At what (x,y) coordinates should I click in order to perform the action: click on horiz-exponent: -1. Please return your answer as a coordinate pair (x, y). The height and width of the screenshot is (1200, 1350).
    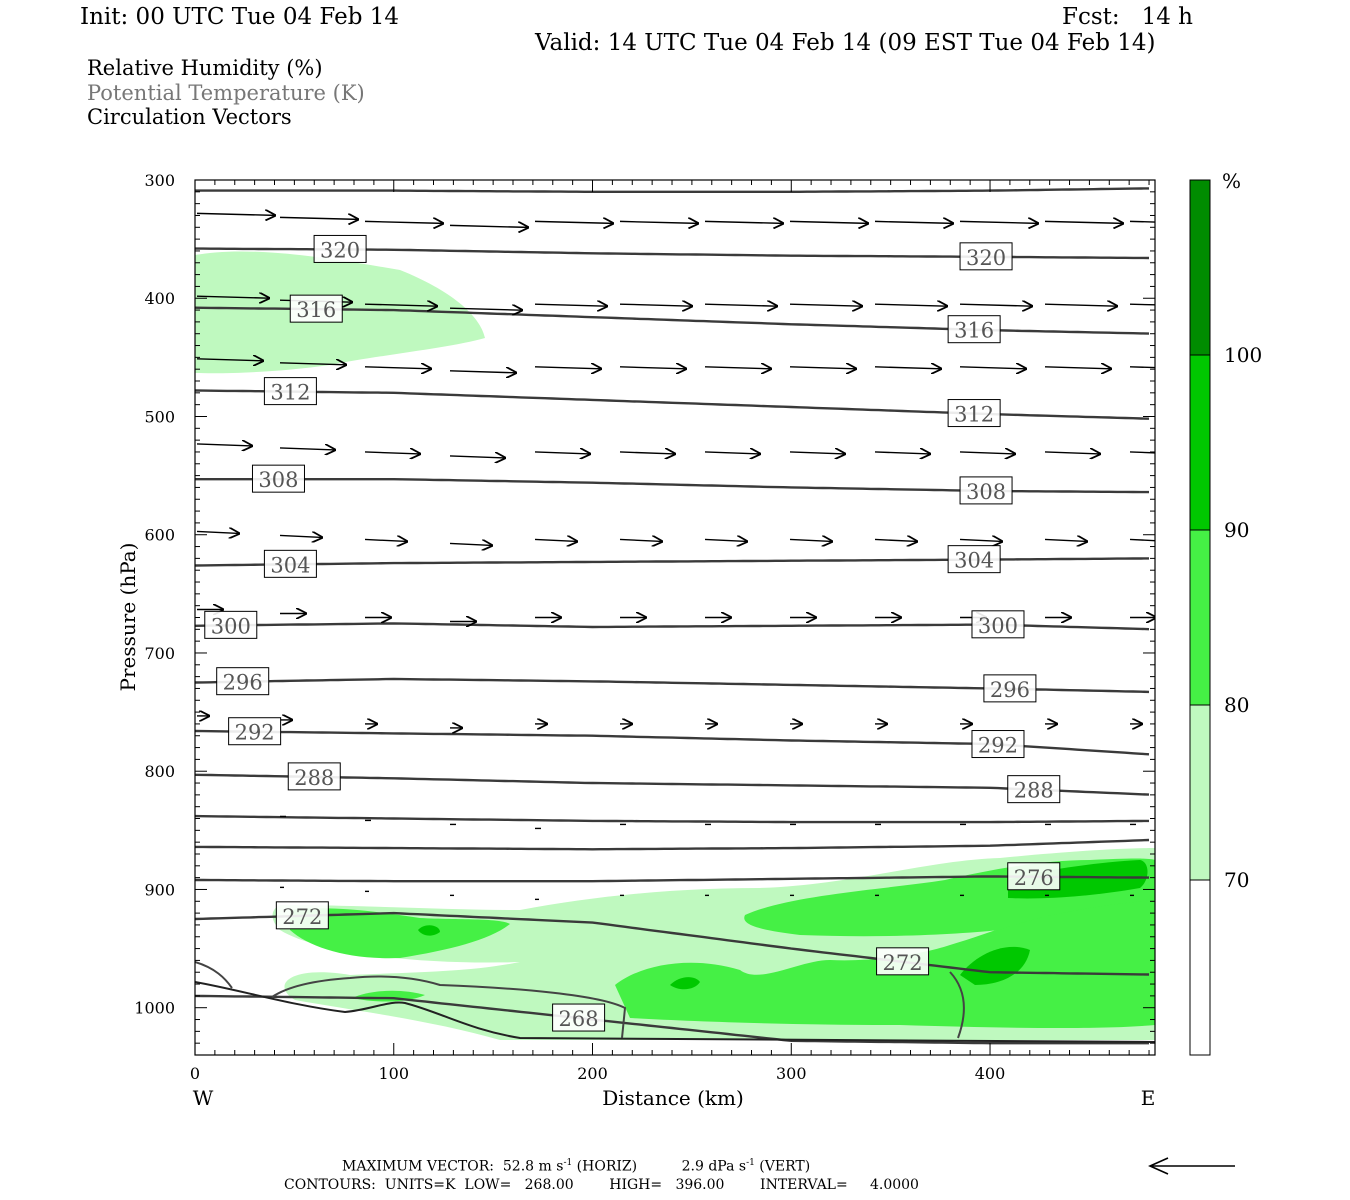
    Looking at the image, I should click on (568, 1163).